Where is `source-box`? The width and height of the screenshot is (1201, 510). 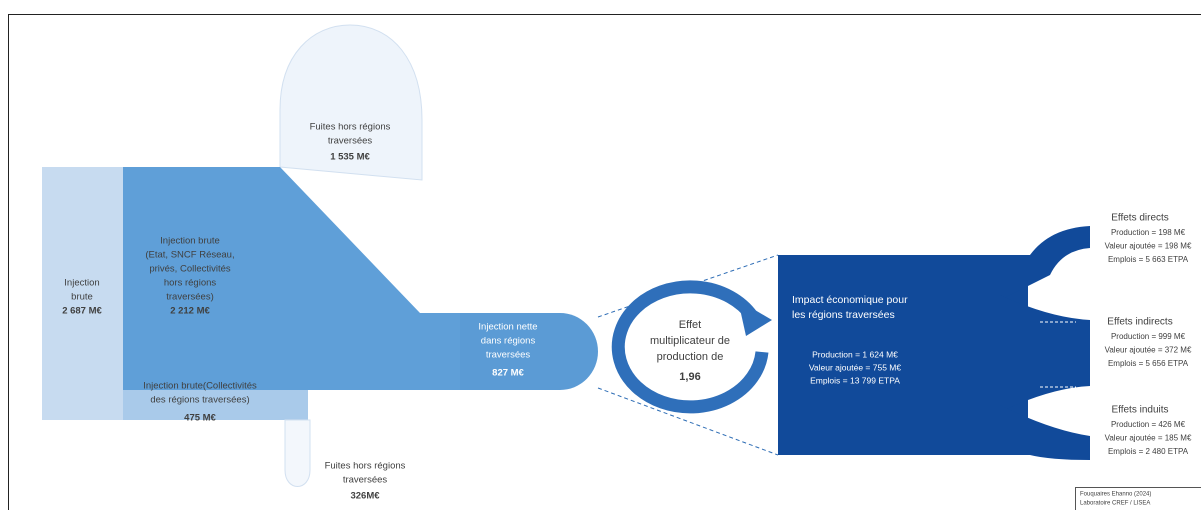
source-box is located at coordinates (1138, 498).